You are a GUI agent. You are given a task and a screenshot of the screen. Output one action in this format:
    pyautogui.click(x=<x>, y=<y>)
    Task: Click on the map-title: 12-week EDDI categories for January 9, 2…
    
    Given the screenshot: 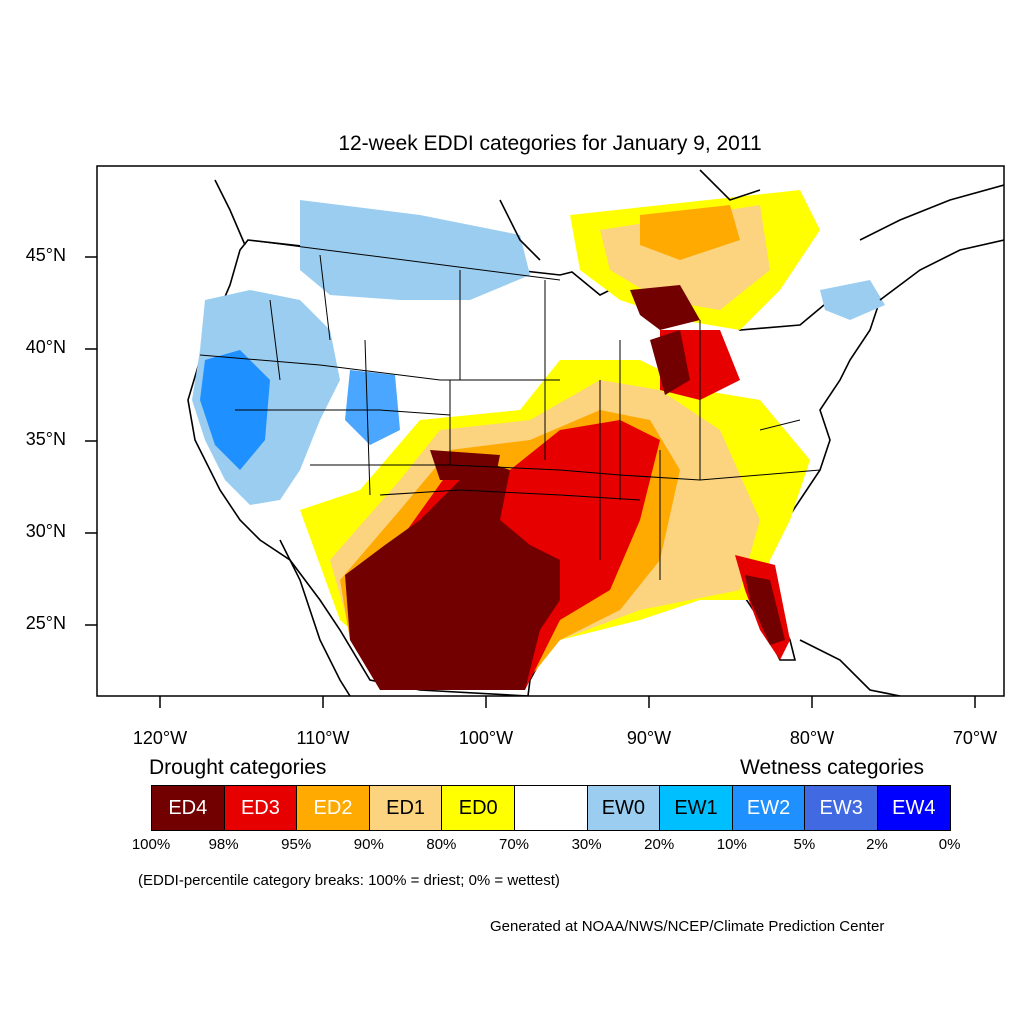 What is the action you would take?
    pyautogui.click(x=550, y=143)
    